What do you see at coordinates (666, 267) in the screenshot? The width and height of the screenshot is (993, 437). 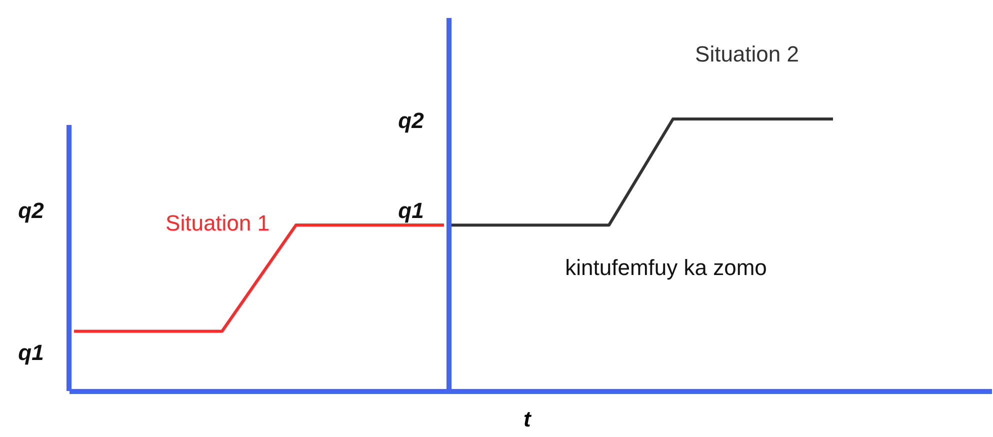 I see `annotation: kintufemfuy ka zomo` at bounding box center [666, 267].